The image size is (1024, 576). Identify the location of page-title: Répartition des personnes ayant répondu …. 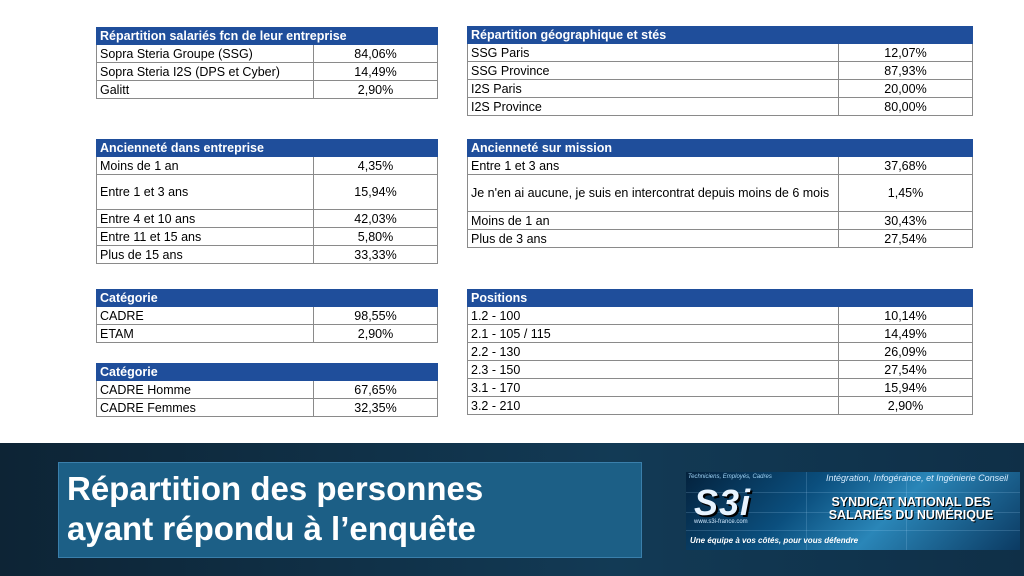
(275, 509).